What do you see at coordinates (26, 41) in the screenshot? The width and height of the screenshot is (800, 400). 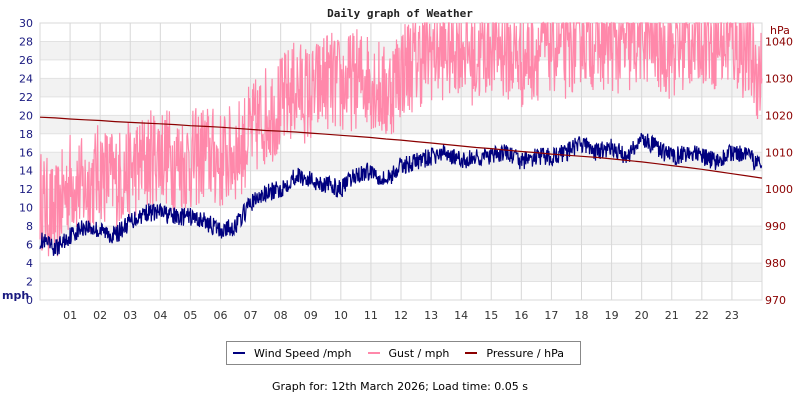 I see `svg-text: 28` at bounding box center [26, 41].